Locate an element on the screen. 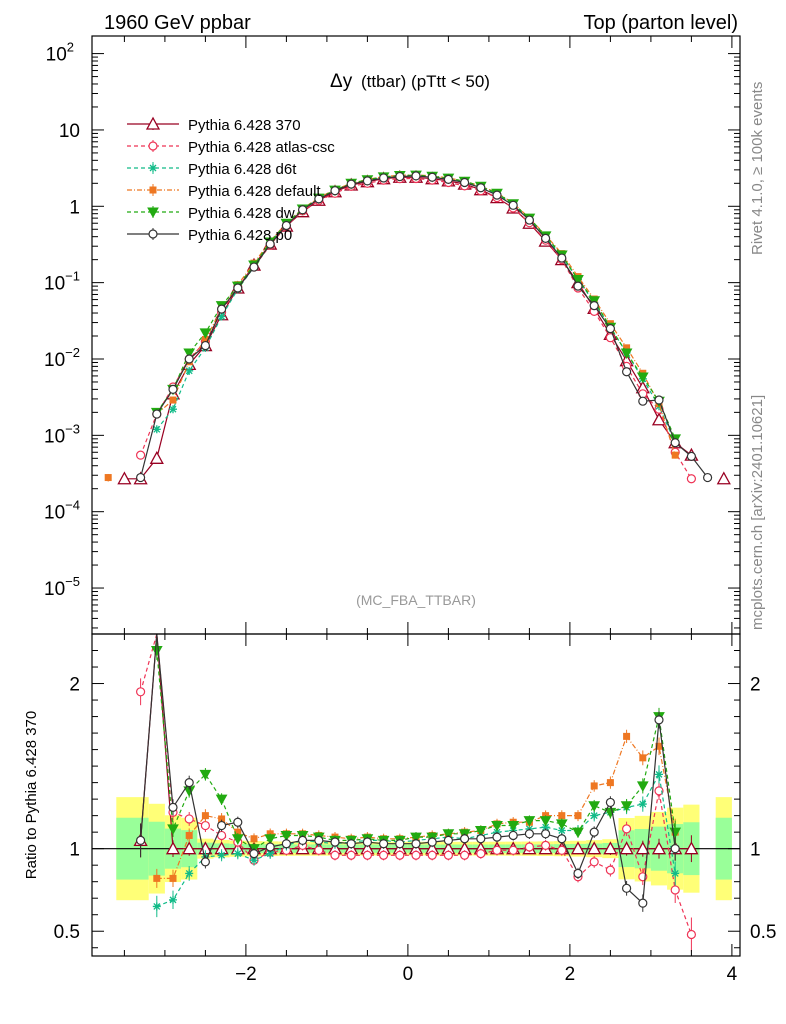  series-2-marker is located at coordinates (221, 316).